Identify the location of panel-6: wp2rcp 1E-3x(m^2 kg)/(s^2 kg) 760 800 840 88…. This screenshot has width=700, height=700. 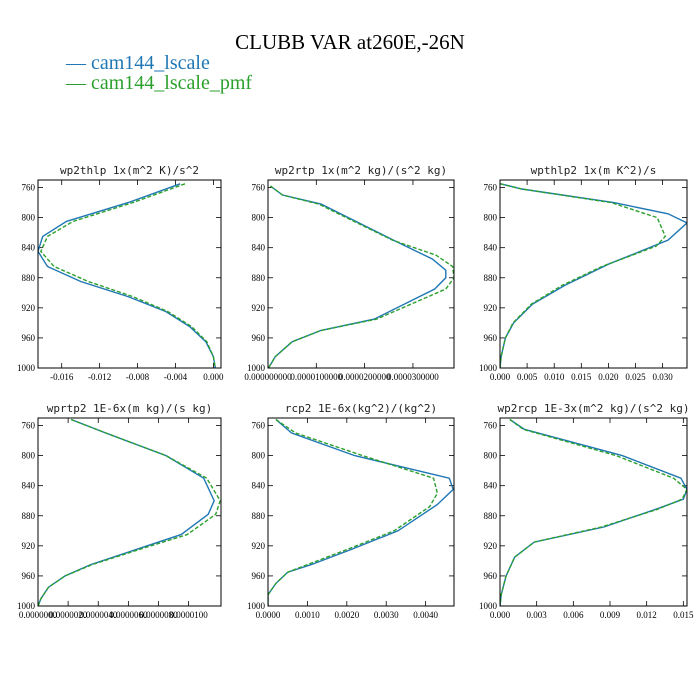
(586, 511).